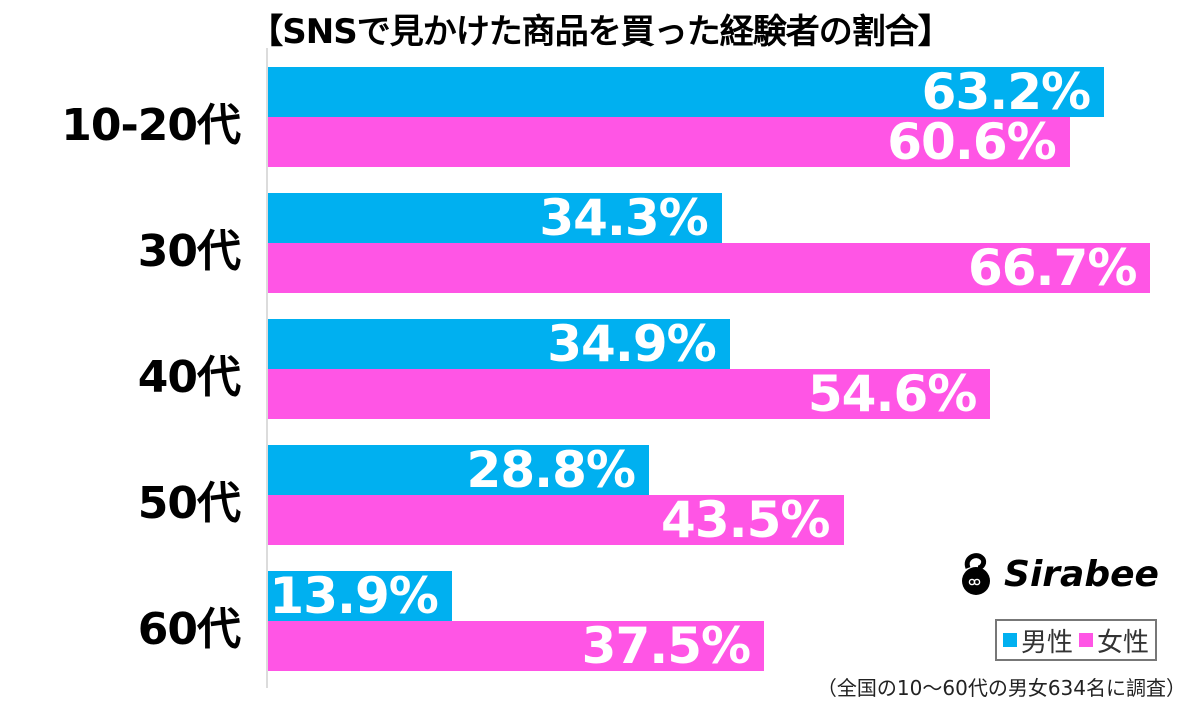 This screenshot has height=701, width=1200. Describe the element at coordinates (1052, 268) in the screenshot. I see `value-label: 66.7%` at that location.